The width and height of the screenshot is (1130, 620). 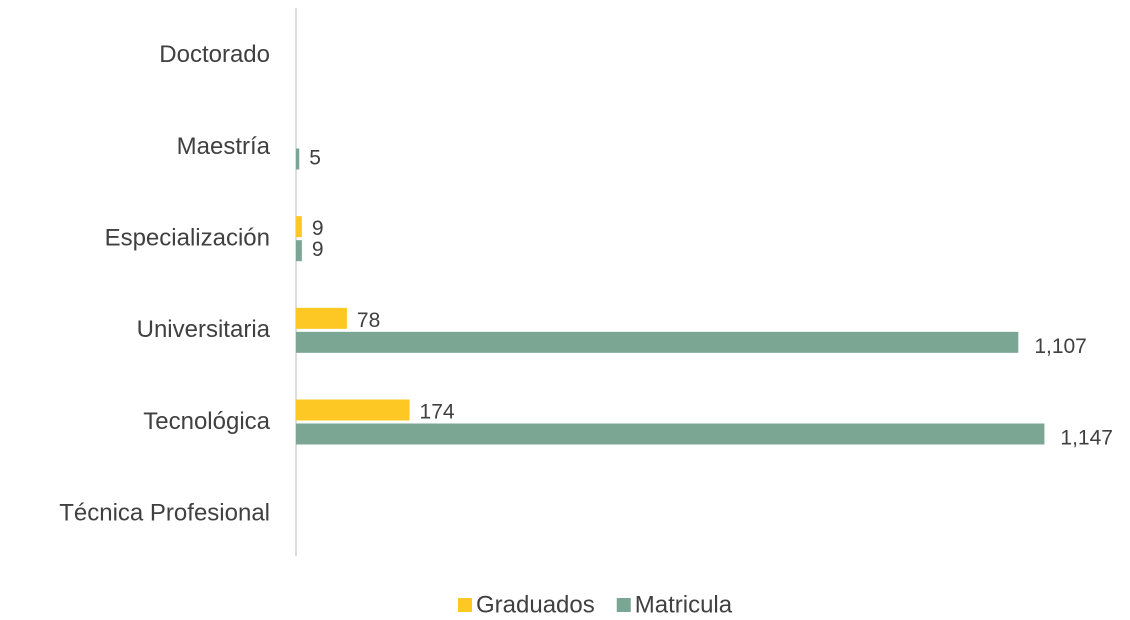 I want to click on y-tick-label: Universitaria, so click(x=204, y=329).